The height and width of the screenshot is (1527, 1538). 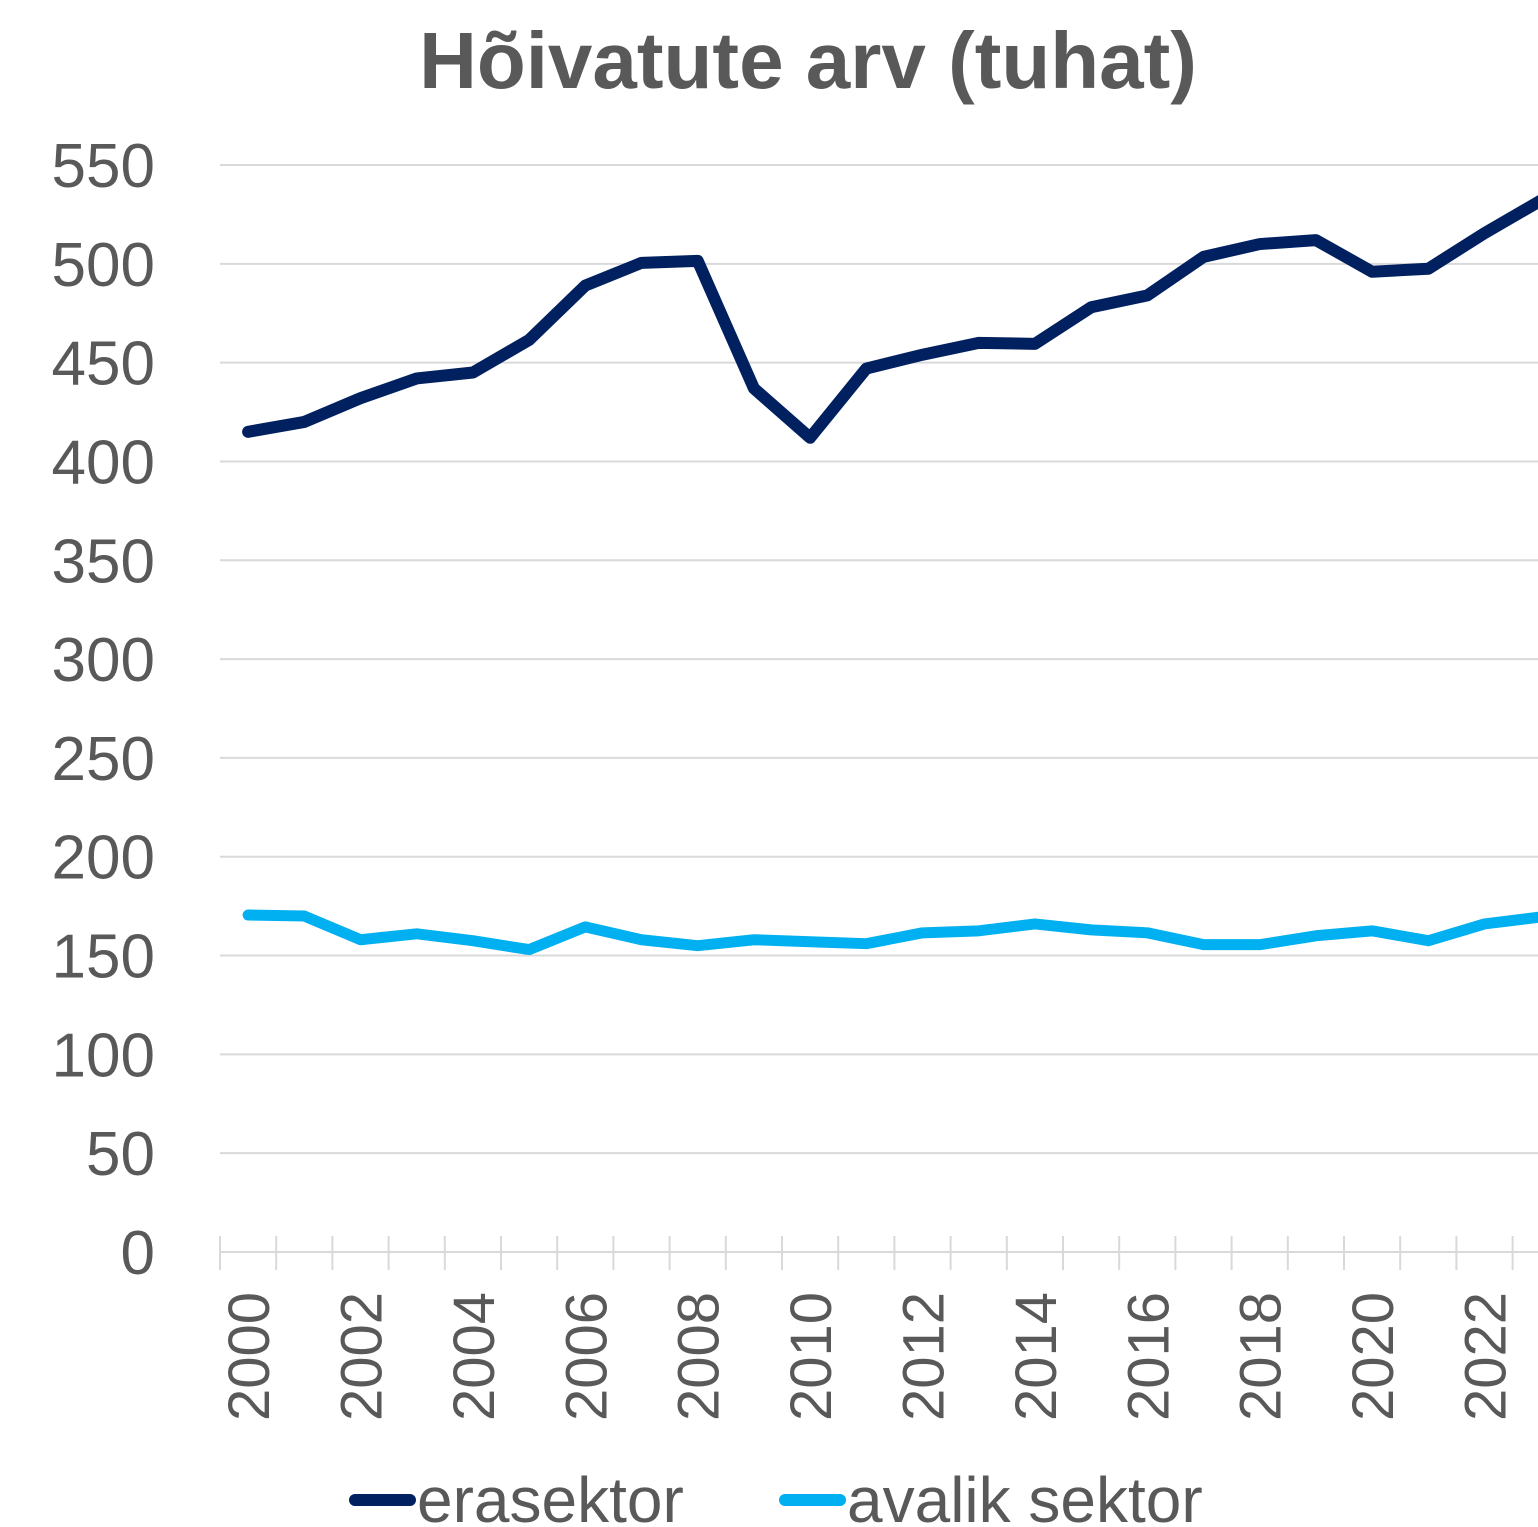 What do you see at coordinates (1373, 1356) in the screenshot?
I see `x-tick-label: 2020` at bounding box center [1373, 1356].